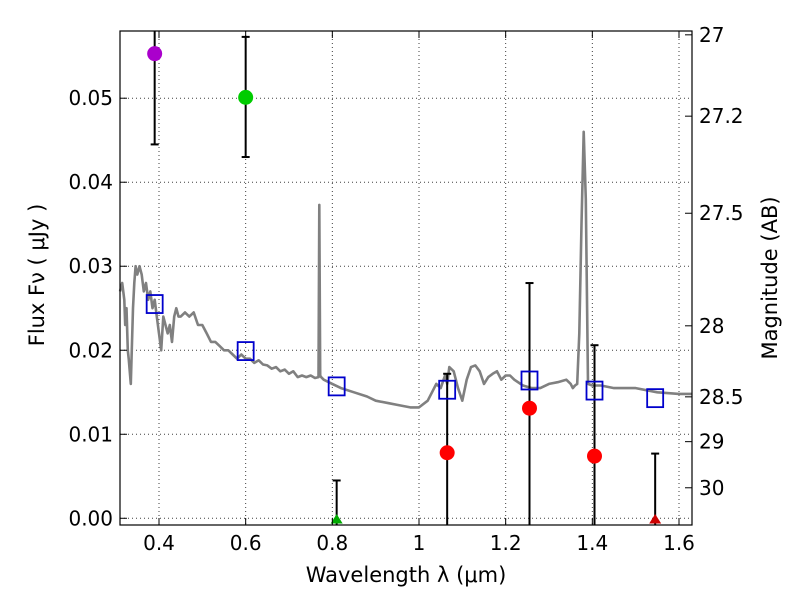  Describe the element at coordinates (405, 351) in the screenshot. I see `model-photometry` at that location.